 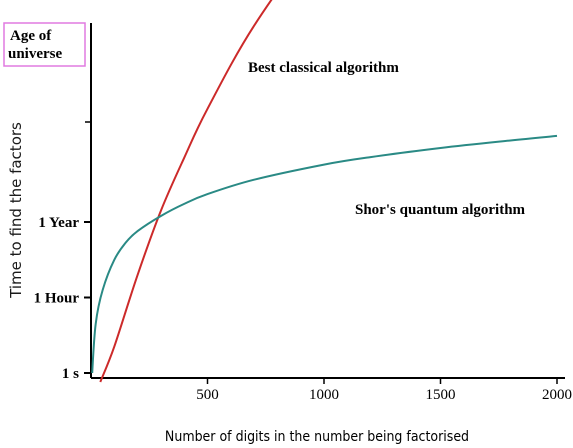 I want to click on y-tick-label: 1 Hour, so click(x=57, y=299).